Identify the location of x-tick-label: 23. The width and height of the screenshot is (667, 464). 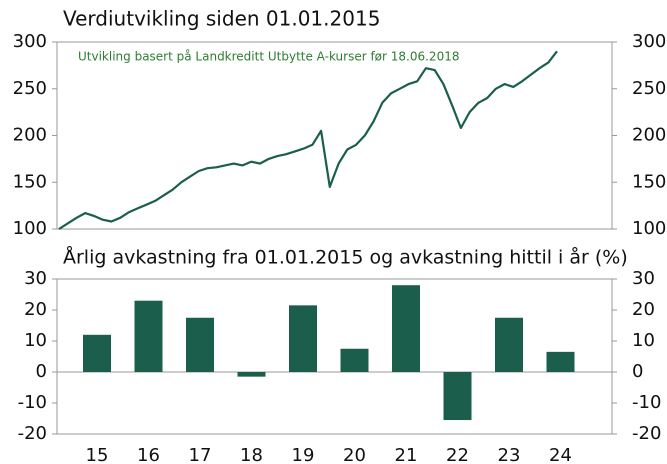
(509, 454).